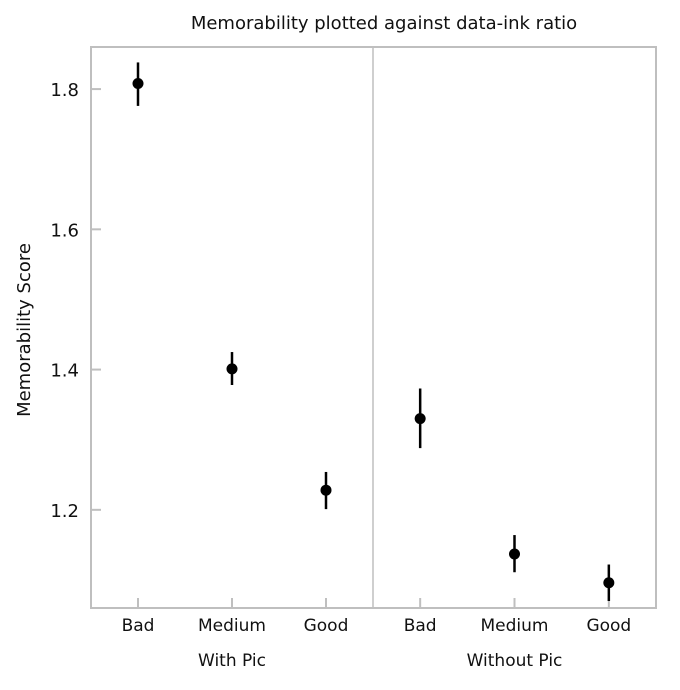 This screenshot has height=690, width=680. Describe the element at coordinates (515, 661) in the screenshot. I see `panel-label: Without Pic` at that location.